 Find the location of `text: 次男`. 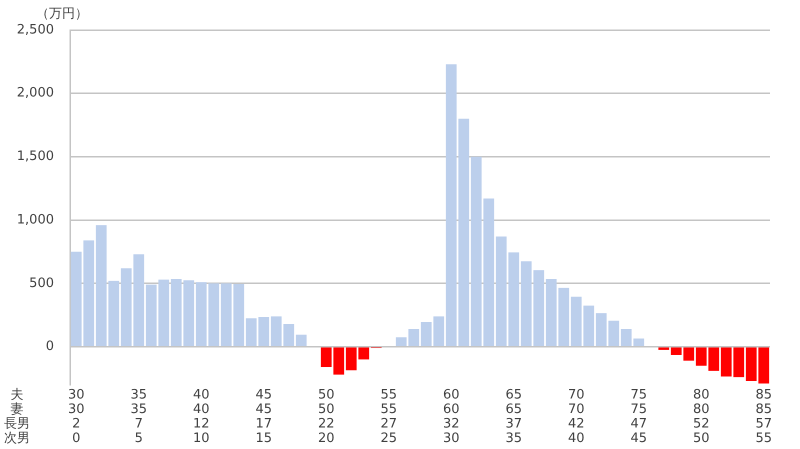

text: 次男 is located at coordinates (17, 438).